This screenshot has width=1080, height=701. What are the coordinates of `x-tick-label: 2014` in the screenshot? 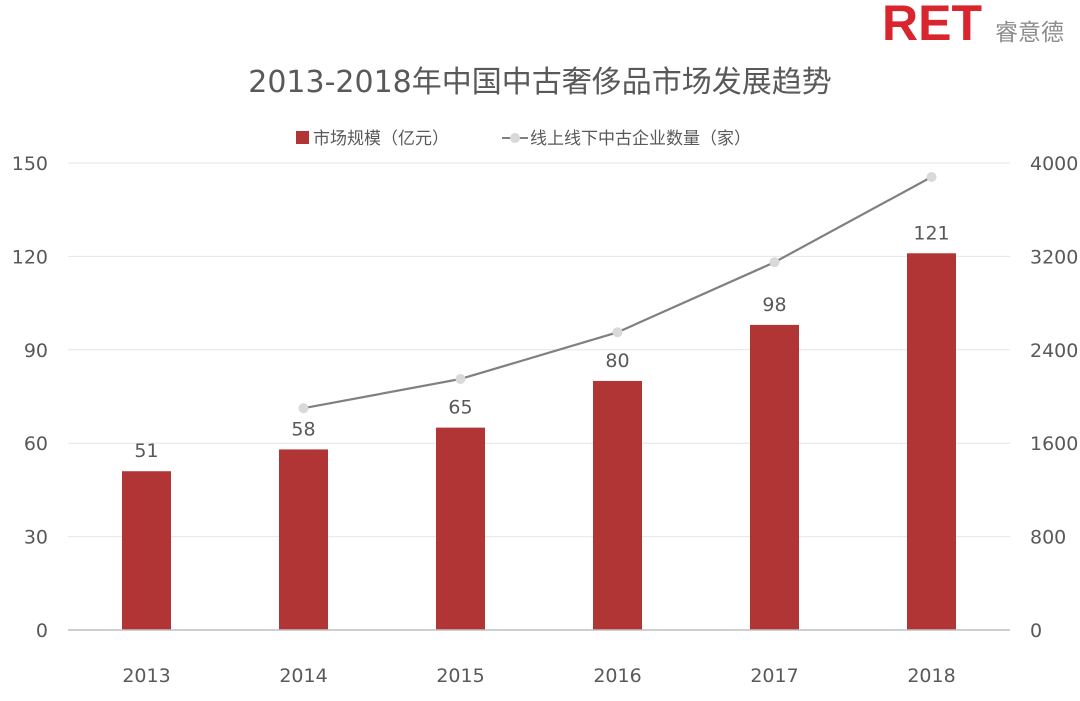 It's located at (303, 676).